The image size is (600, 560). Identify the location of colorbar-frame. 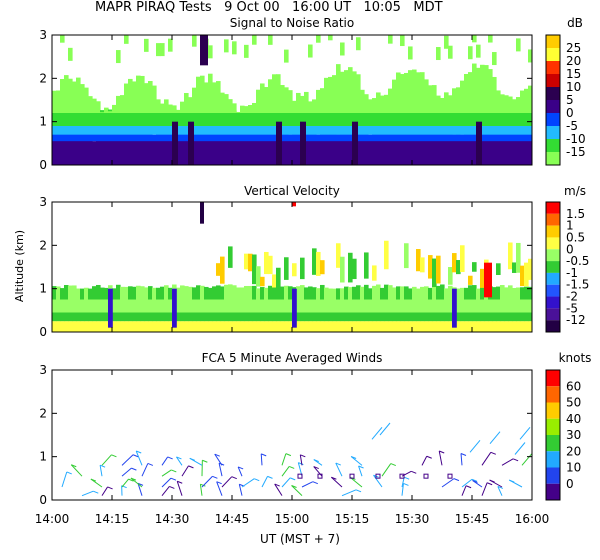
(553, 100).